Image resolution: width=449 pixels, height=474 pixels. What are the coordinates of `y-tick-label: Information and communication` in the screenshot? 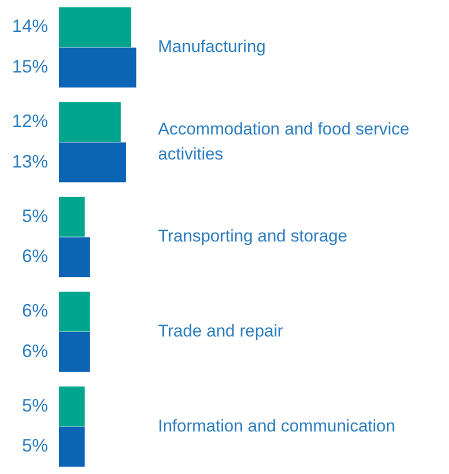 It's located at (277, 426).